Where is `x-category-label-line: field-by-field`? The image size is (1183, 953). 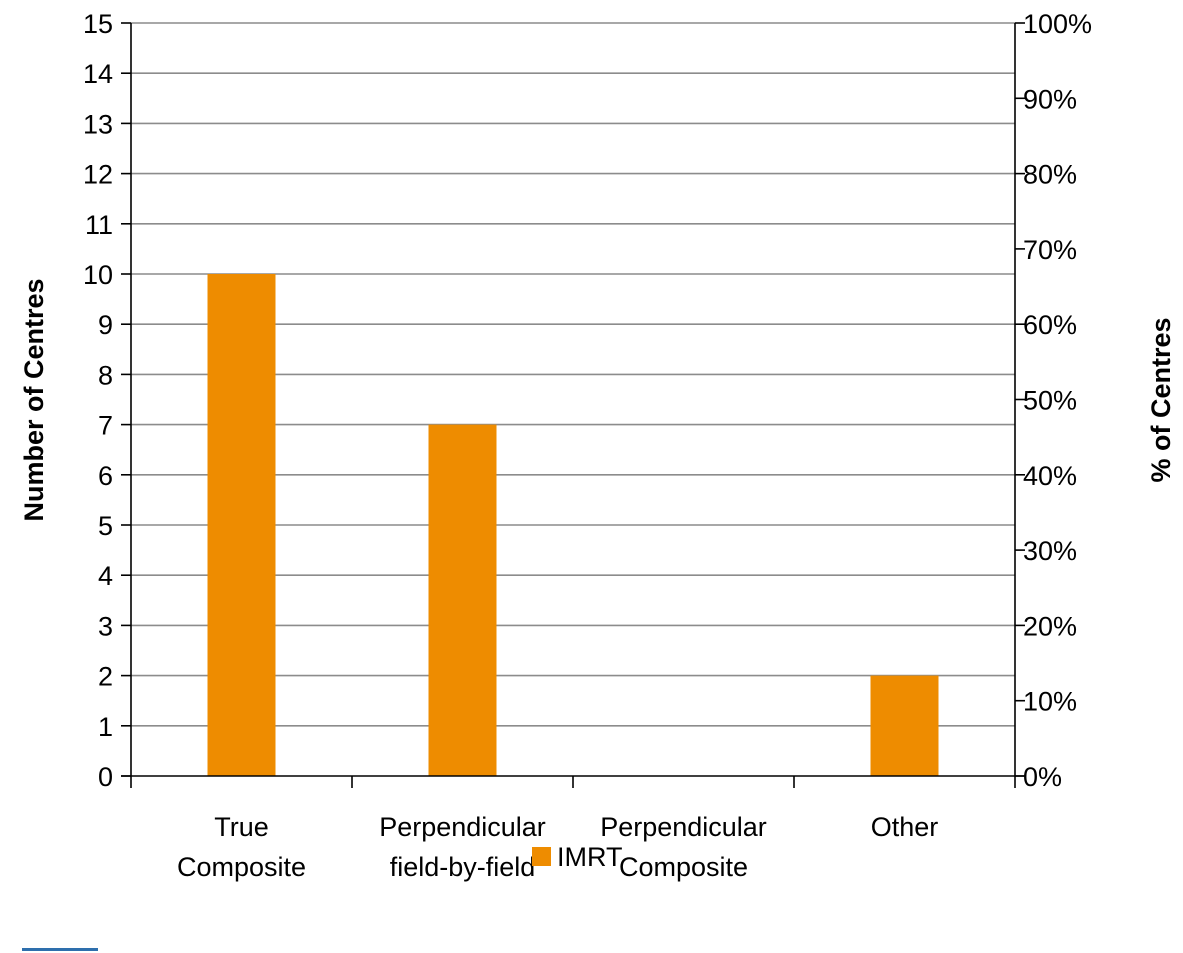
x-category-label-line: field-by-field is located at coordinates (463, 867).